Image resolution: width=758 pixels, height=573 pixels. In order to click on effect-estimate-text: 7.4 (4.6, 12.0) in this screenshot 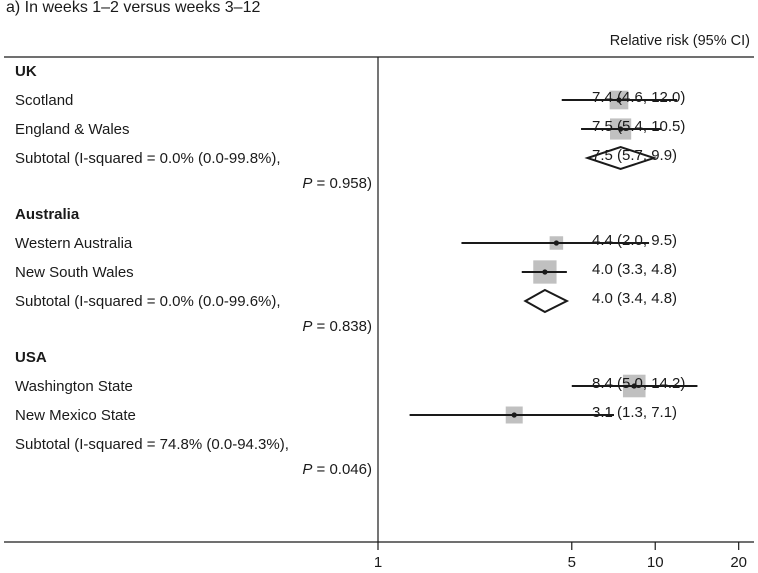, I will do `click(638, 97)`.